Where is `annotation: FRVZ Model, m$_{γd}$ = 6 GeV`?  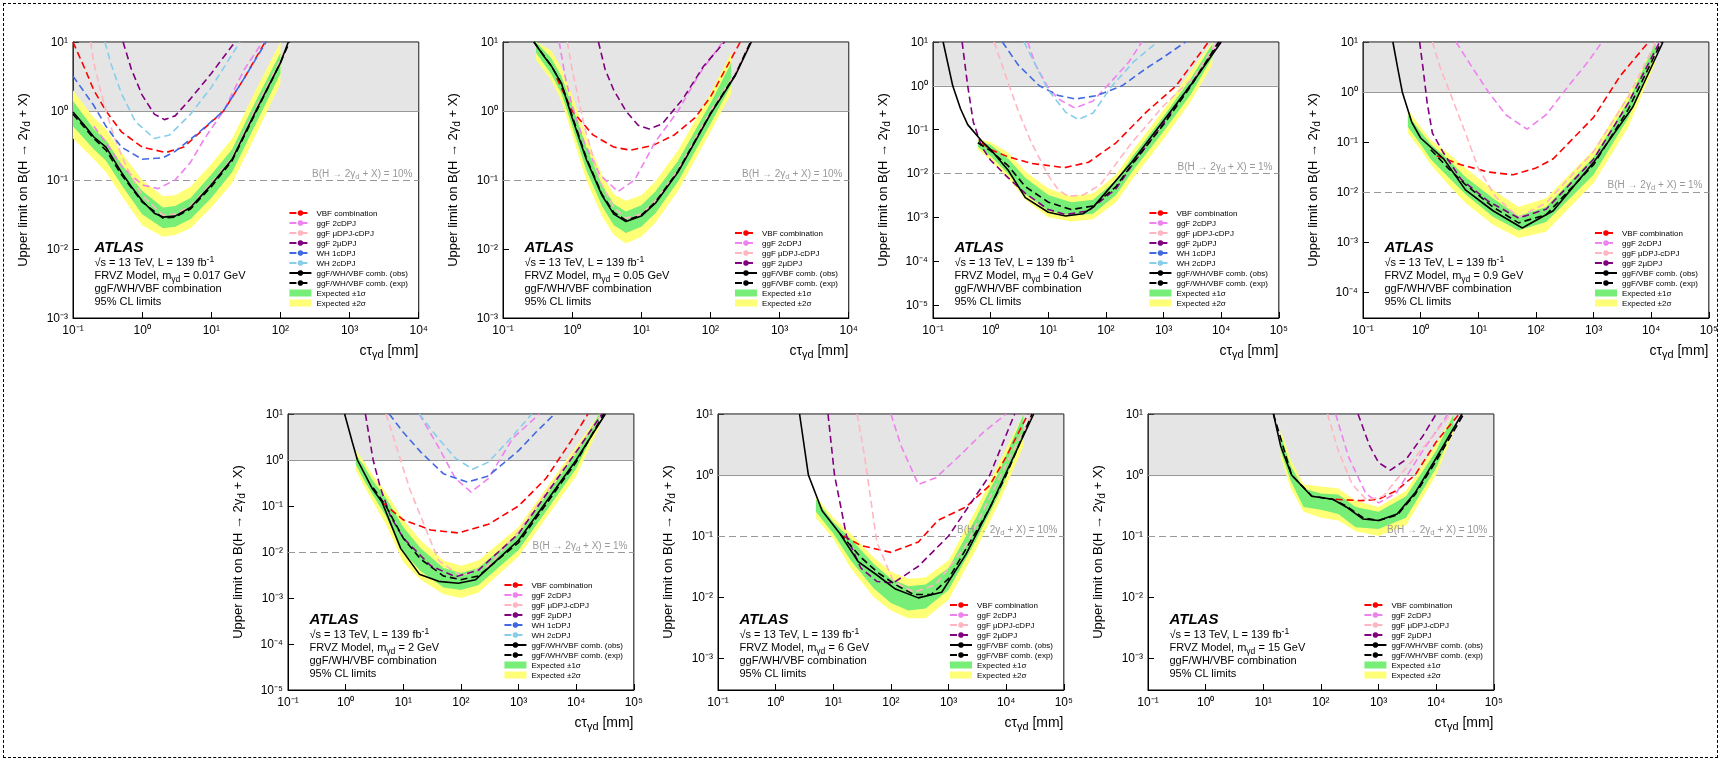
annotation: FRVZ Model, m$_{γd}$ = 6 GeV is located at coordinates (804, 648).